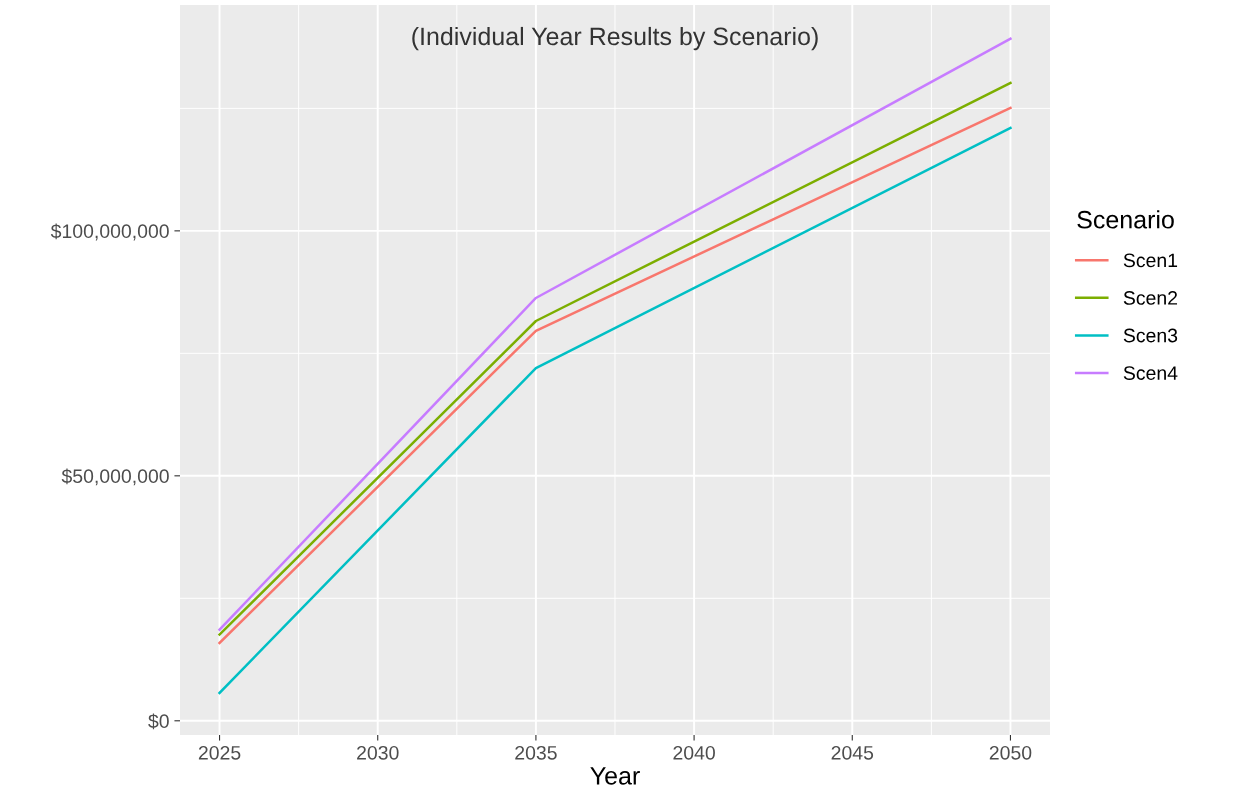  I want to click on legend-label: Scen2, so click(1150, 298).